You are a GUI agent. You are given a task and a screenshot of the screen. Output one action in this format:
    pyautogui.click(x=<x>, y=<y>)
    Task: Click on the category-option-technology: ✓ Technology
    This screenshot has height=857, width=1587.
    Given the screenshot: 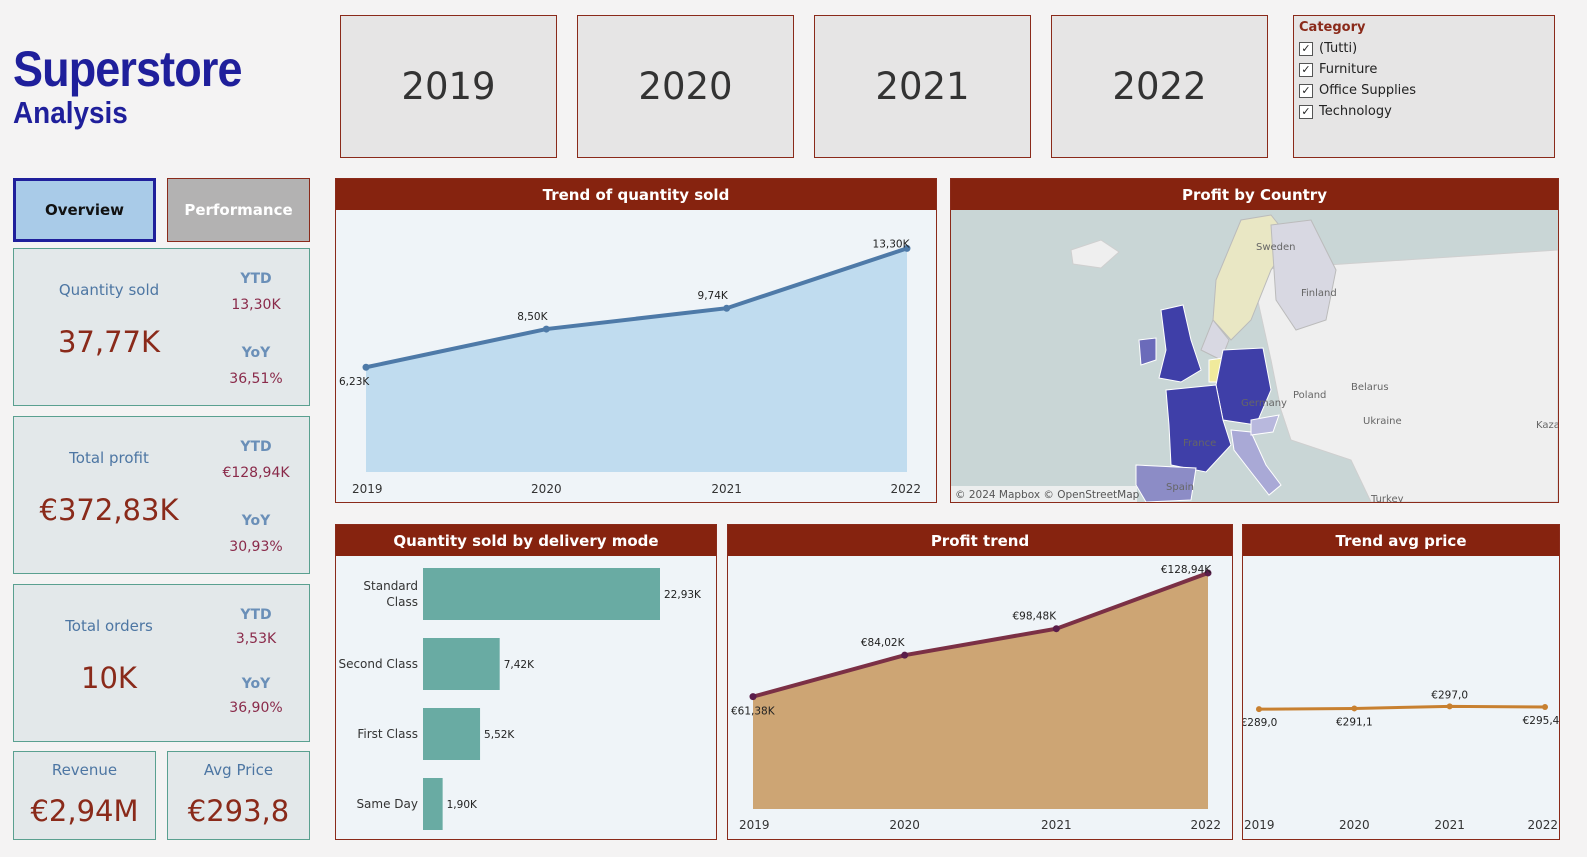 What is the action you would take?
    pyautogui.click(x=1424, y=111)
    